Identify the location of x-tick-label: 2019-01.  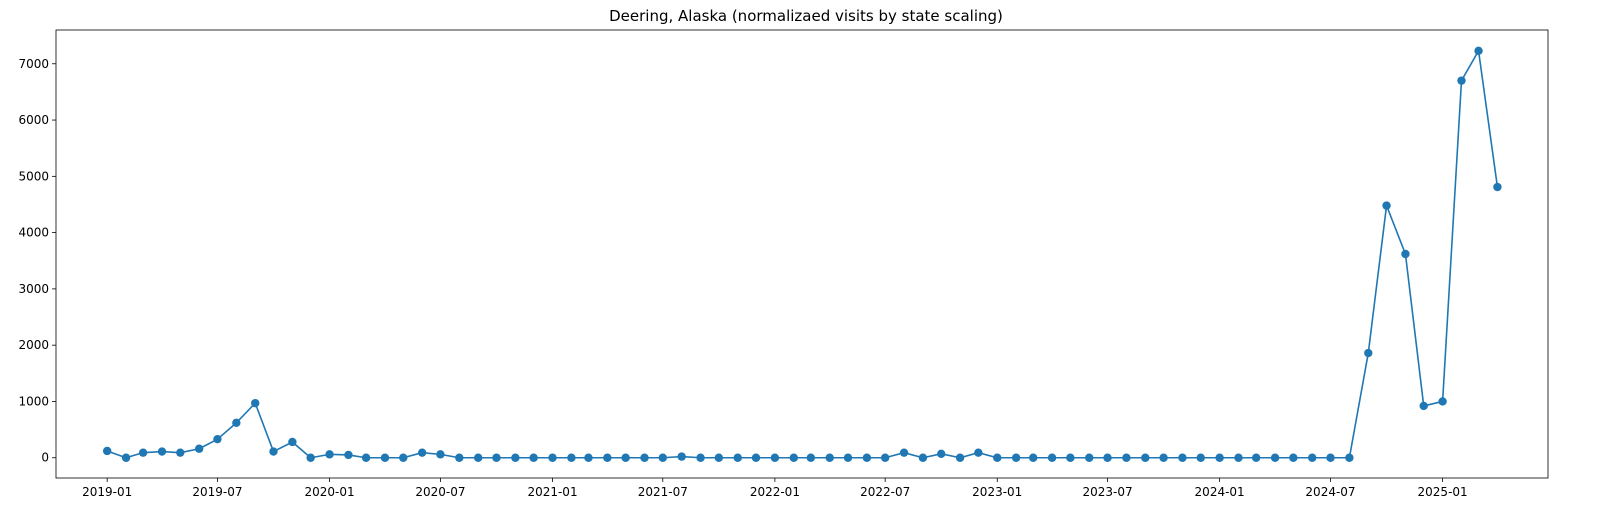
(107, 492).